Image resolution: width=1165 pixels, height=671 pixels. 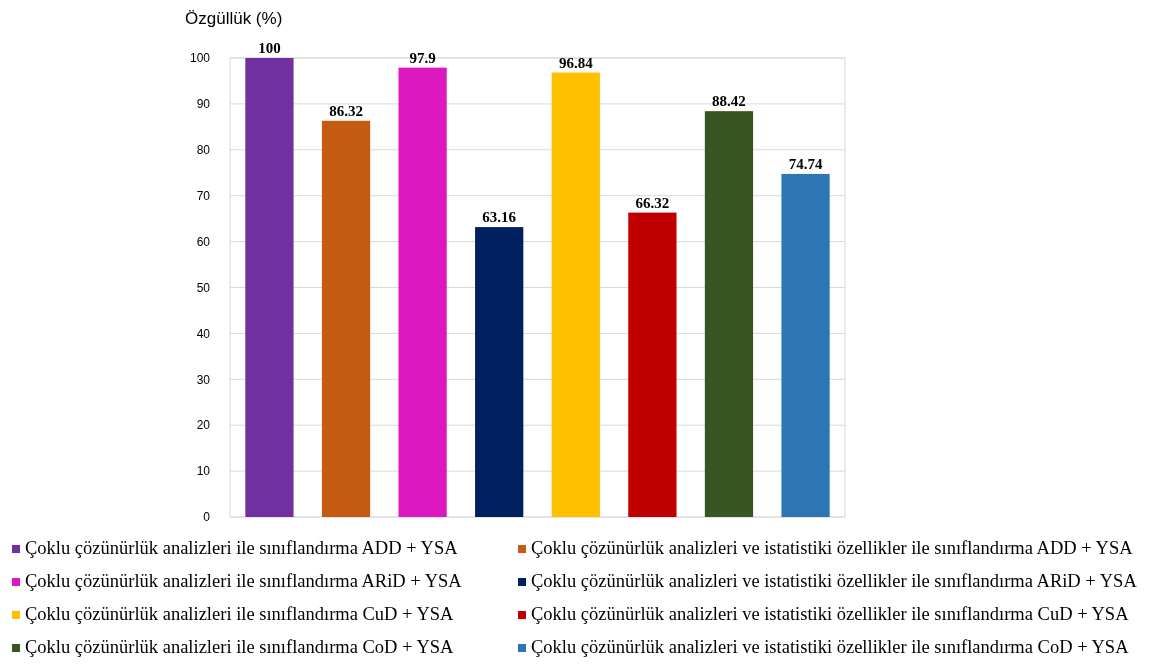 What do you see at coordinates (729, 101) in the screenshot?
I see `data-label: 88.42` at bounding box center [729, 101].